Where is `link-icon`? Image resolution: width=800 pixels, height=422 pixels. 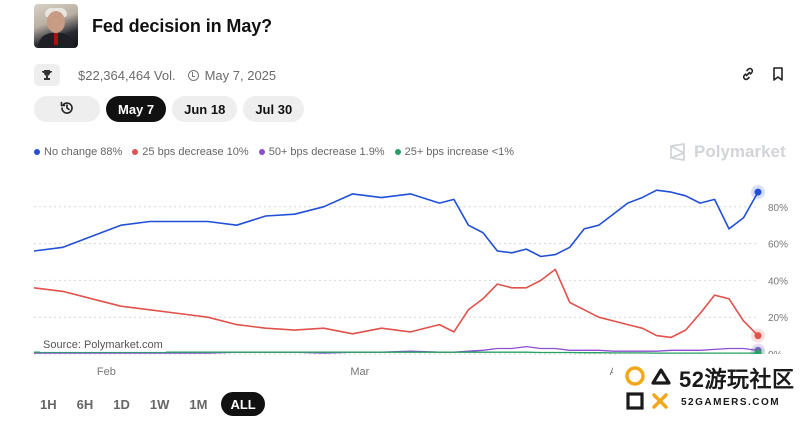
link-icon is located at coordinates (748, 74).